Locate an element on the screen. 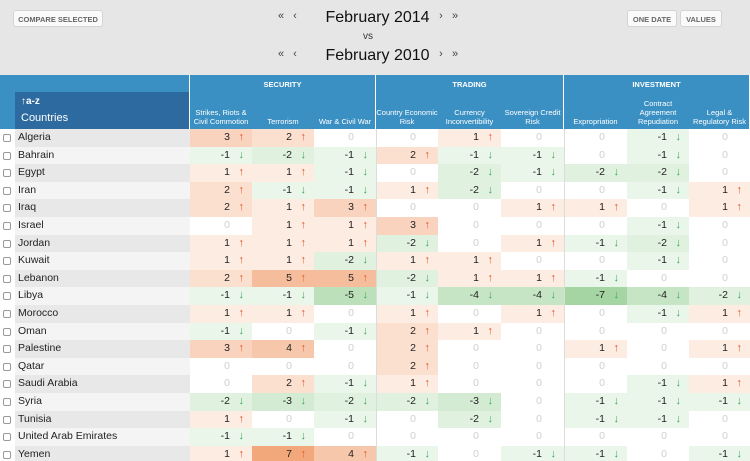 The height and width of the screenshot is (461, 750). first-period2-button: « is located at coordinates (281, 54).